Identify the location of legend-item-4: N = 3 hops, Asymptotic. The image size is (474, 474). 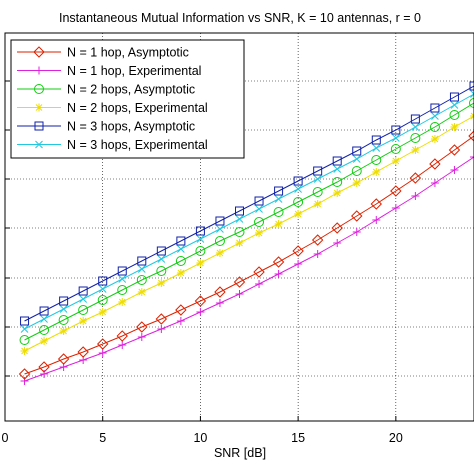
(106, 127).